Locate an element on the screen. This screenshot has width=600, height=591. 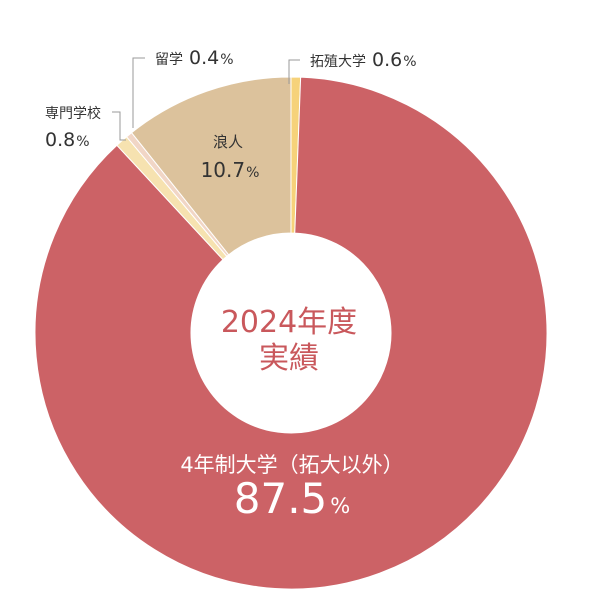
slice-label-unit-vocational: % is located at coordinates (82, 142).